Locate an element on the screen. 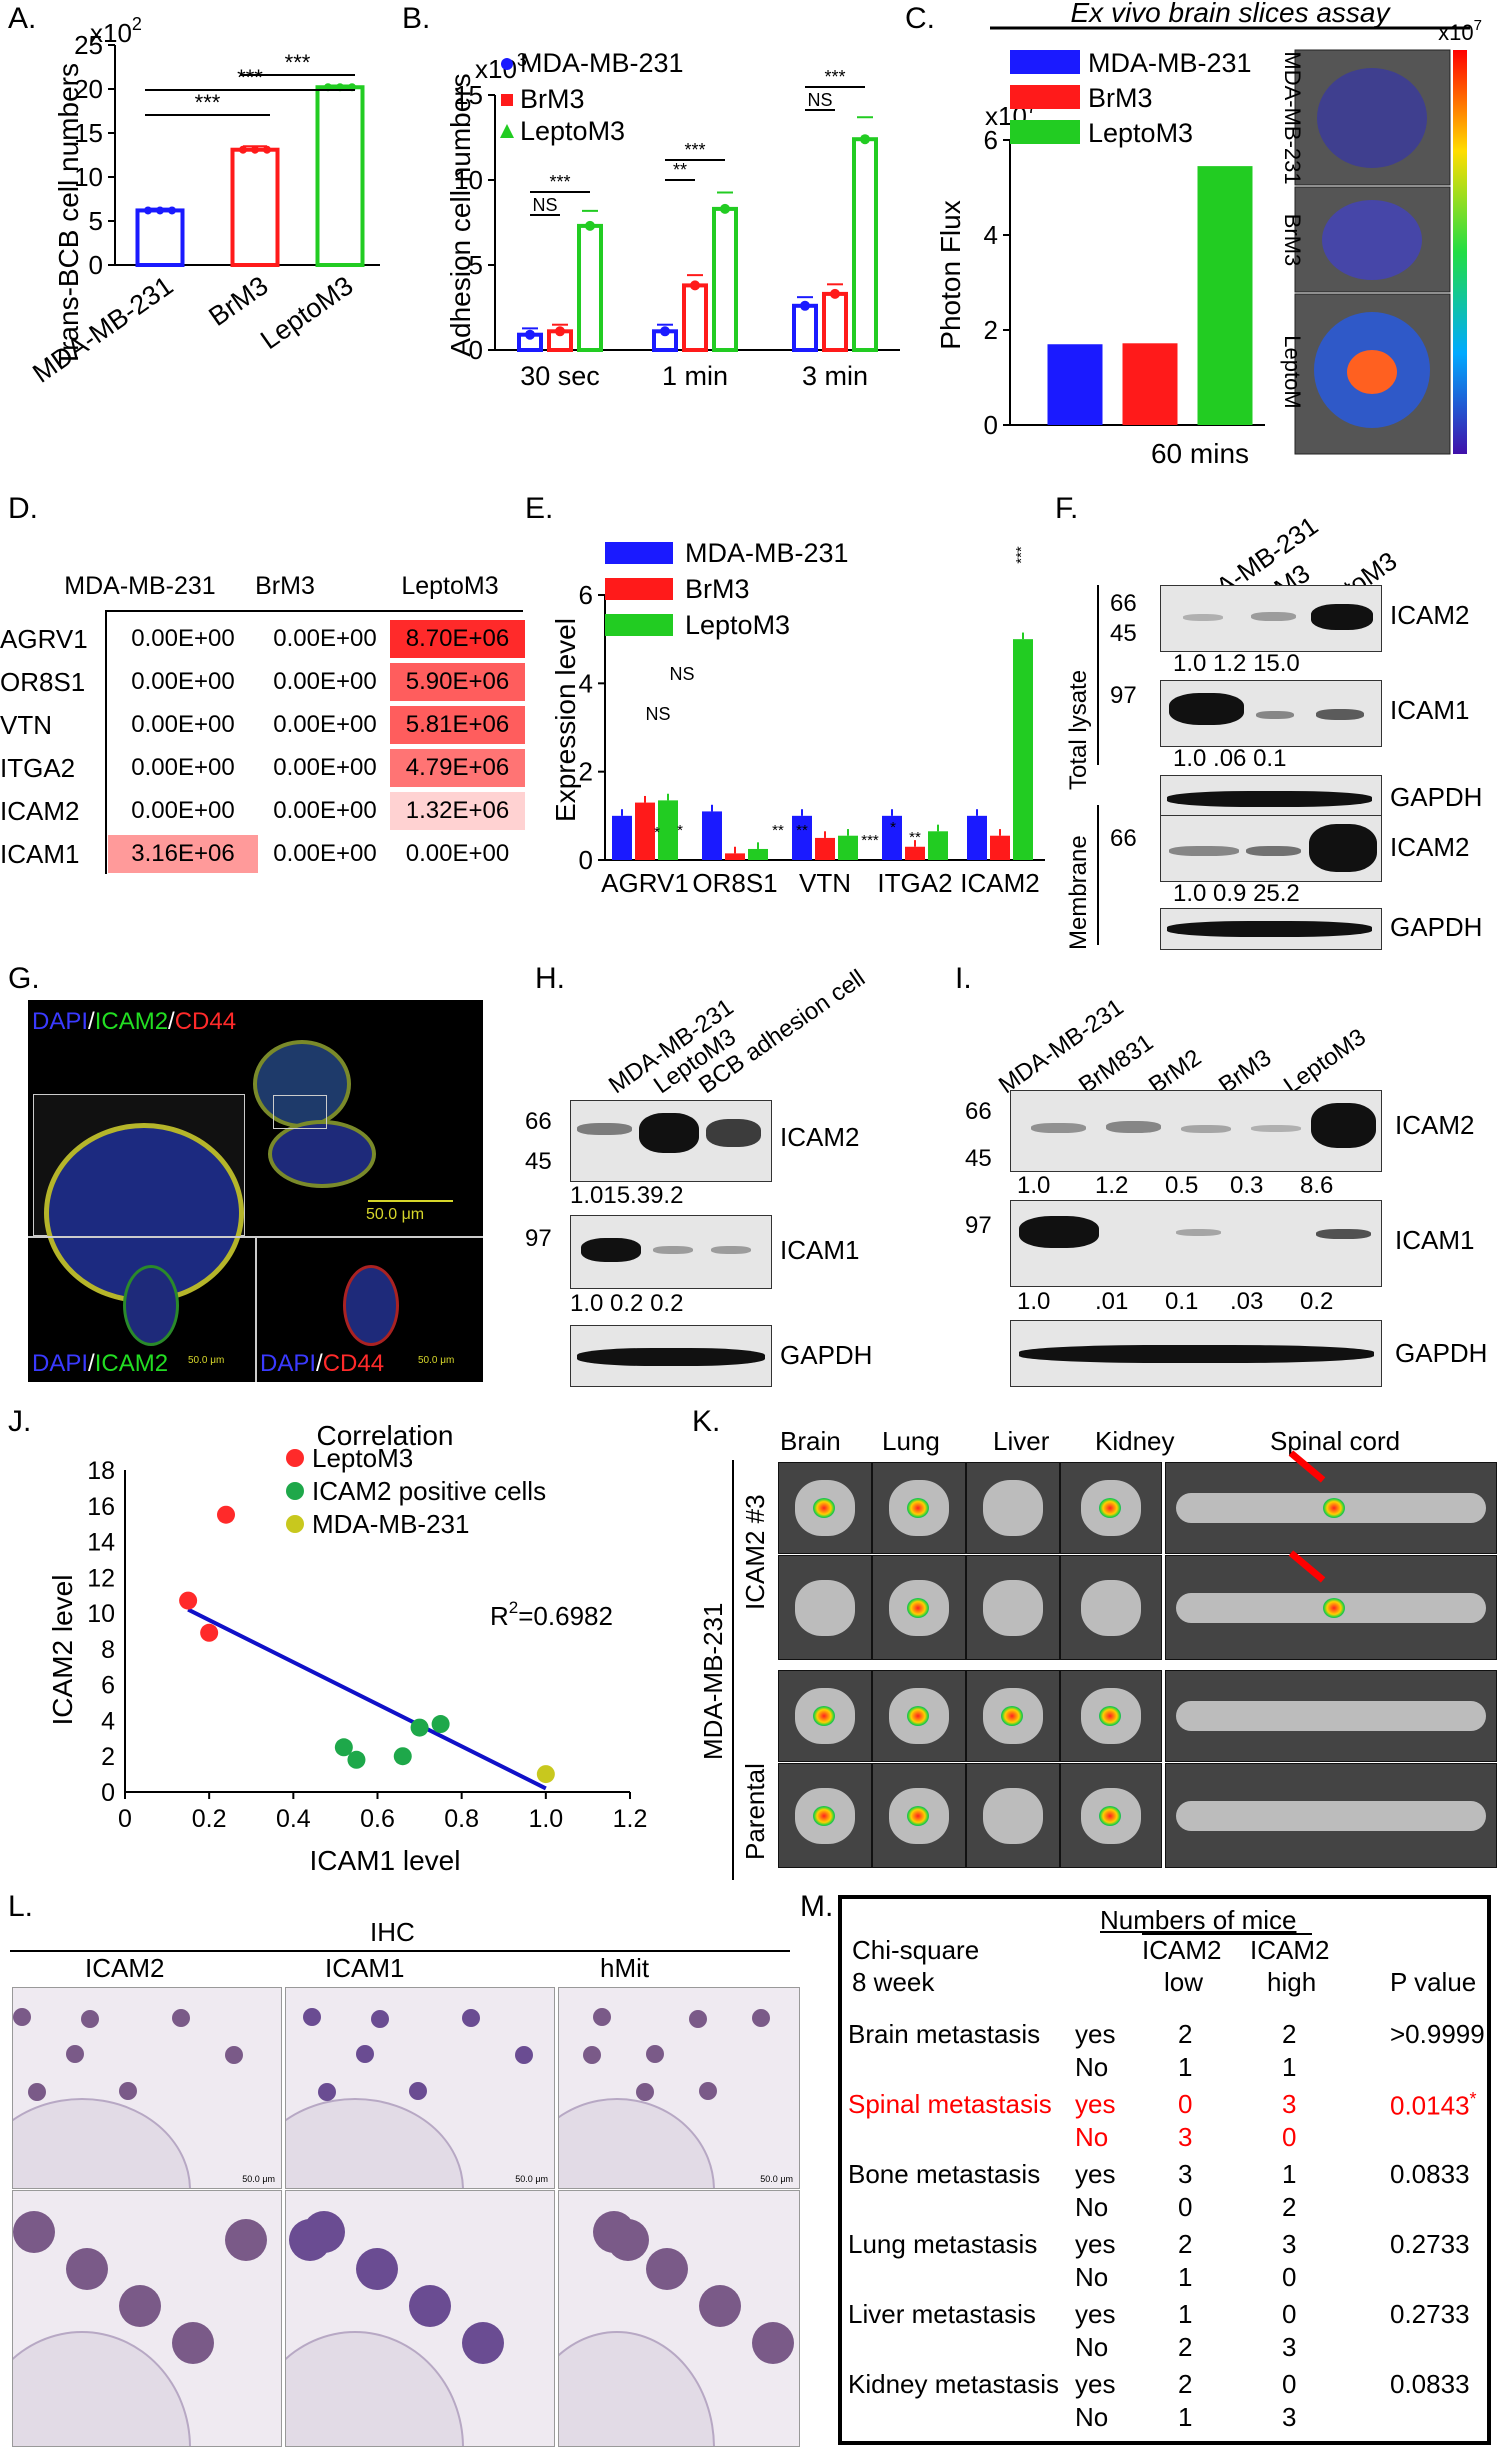 The image size is (1500, 2451). i-mw-66: 66 is located at coordinates (978, 1111).